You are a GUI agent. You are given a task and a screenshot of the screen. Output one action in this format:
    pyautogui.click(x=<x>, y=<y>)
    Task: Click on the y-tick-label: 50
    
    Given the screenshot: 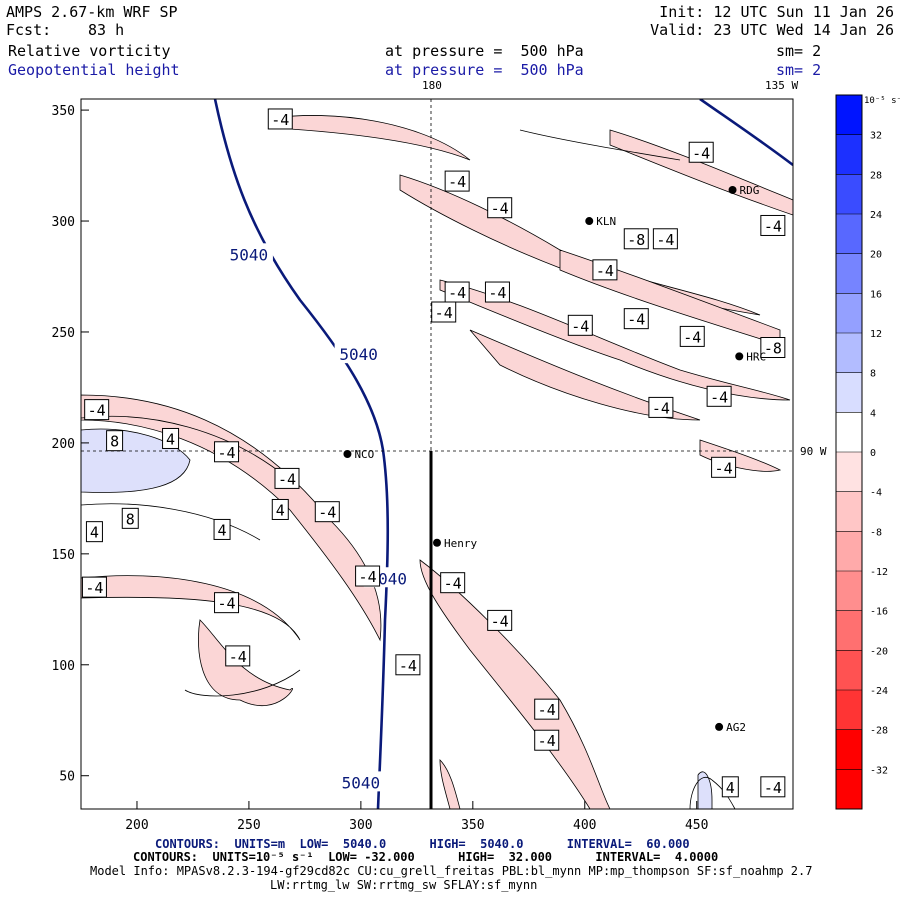 What is the action you would take?
    pyautogui.click(x=67, y=777)
    